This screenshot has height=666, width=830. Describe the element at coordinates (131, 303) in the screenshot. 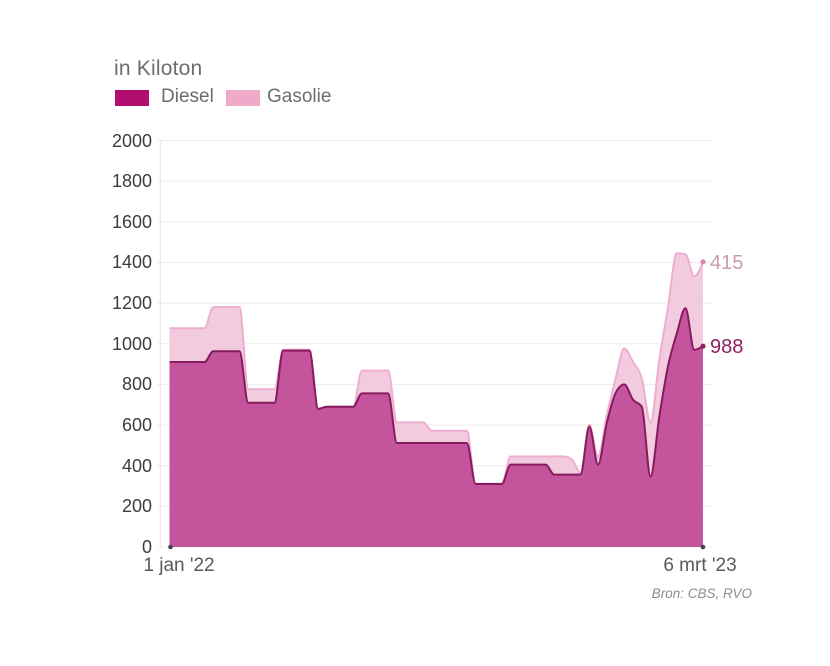

I see `y-axis-tick-label: 1200` at that location.